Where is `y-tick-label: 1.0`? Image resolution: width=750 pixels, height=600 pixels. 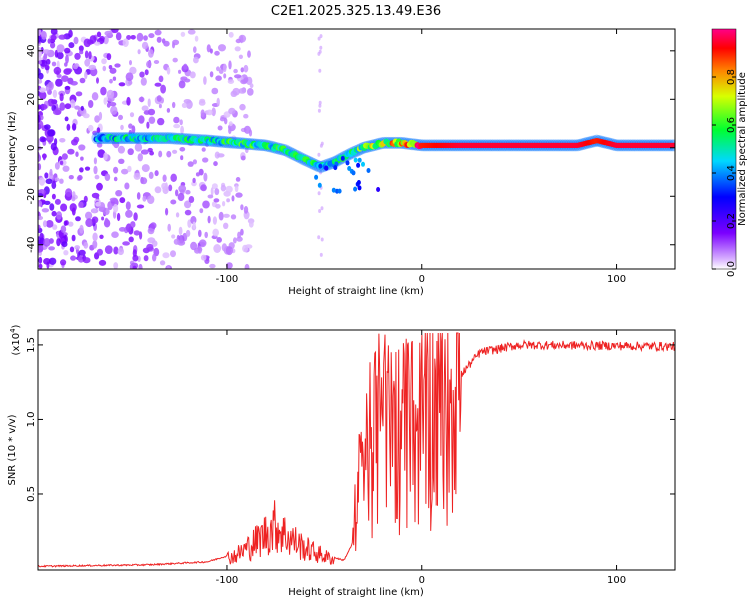
y-tick-label: 1.0 is located at coordinates (31, 419).